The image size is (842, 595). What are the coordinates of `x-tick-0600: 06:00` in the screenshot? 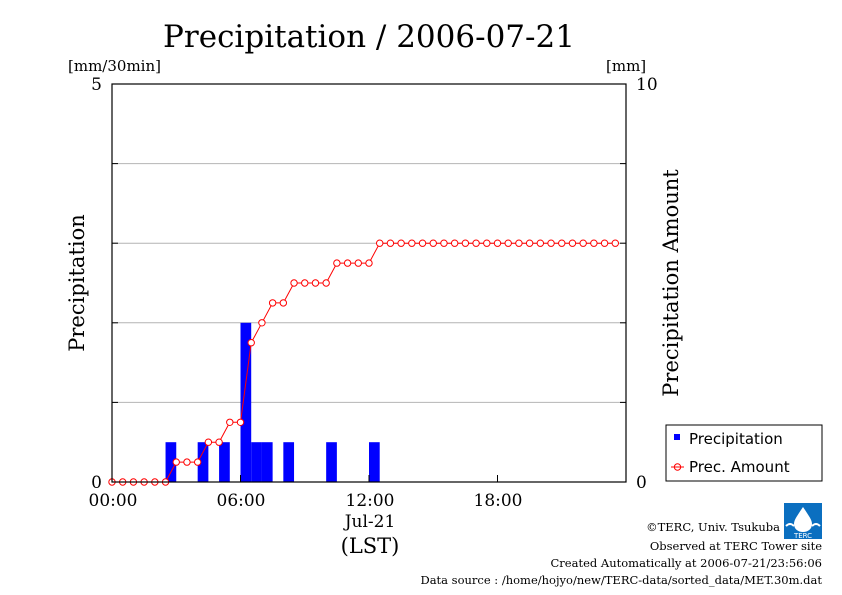 It's located at (241, 501).